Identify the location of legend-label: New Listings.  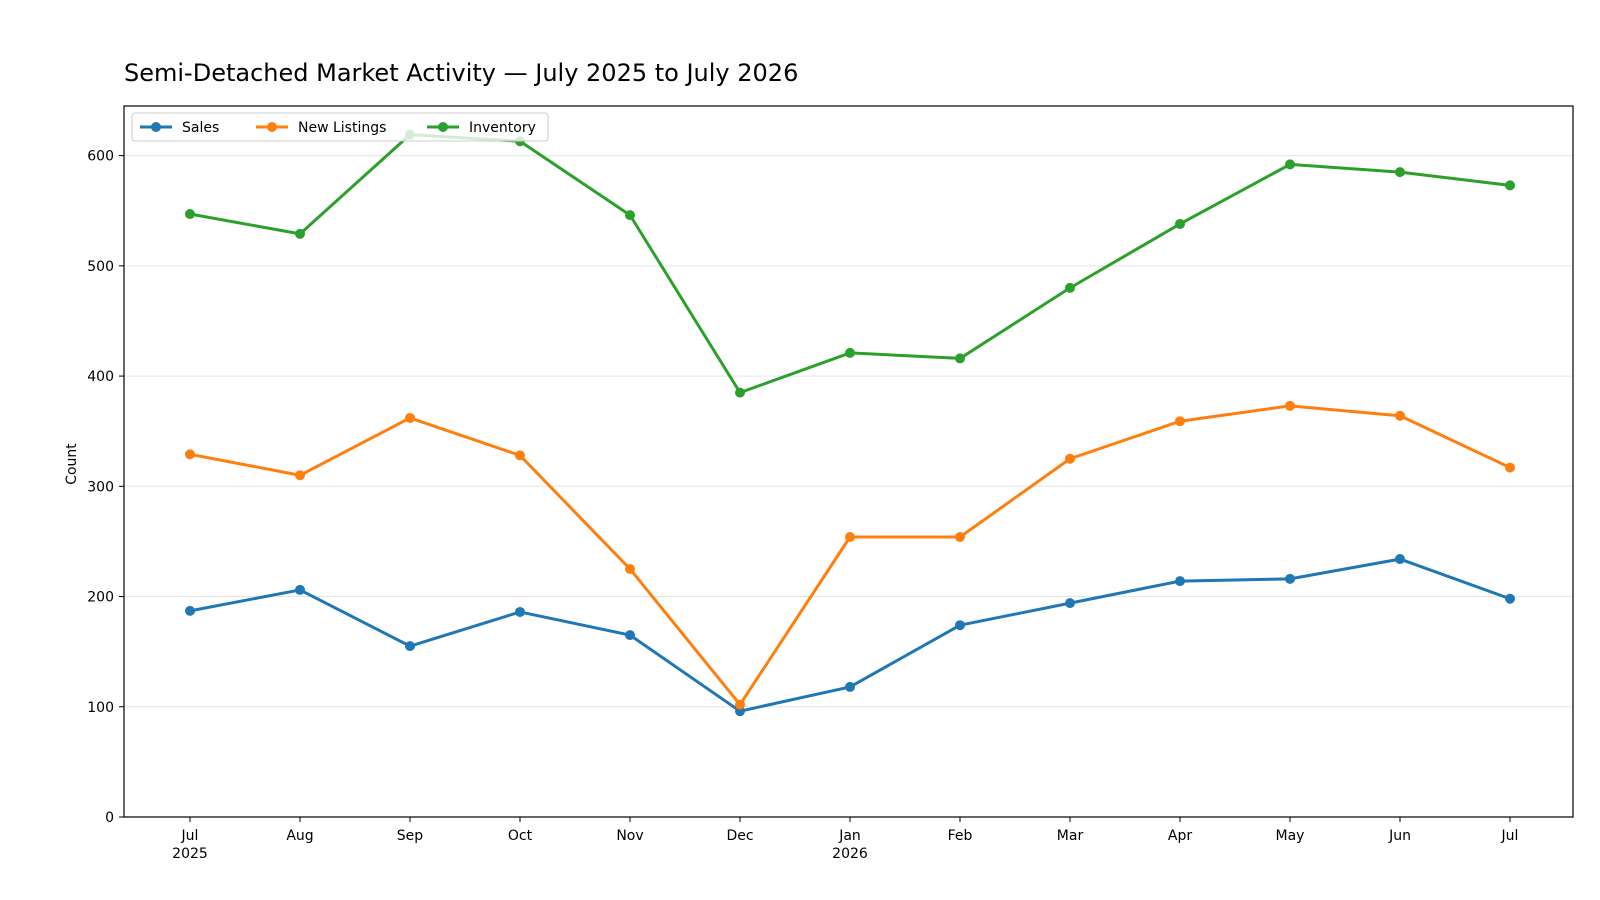
(342, 128).